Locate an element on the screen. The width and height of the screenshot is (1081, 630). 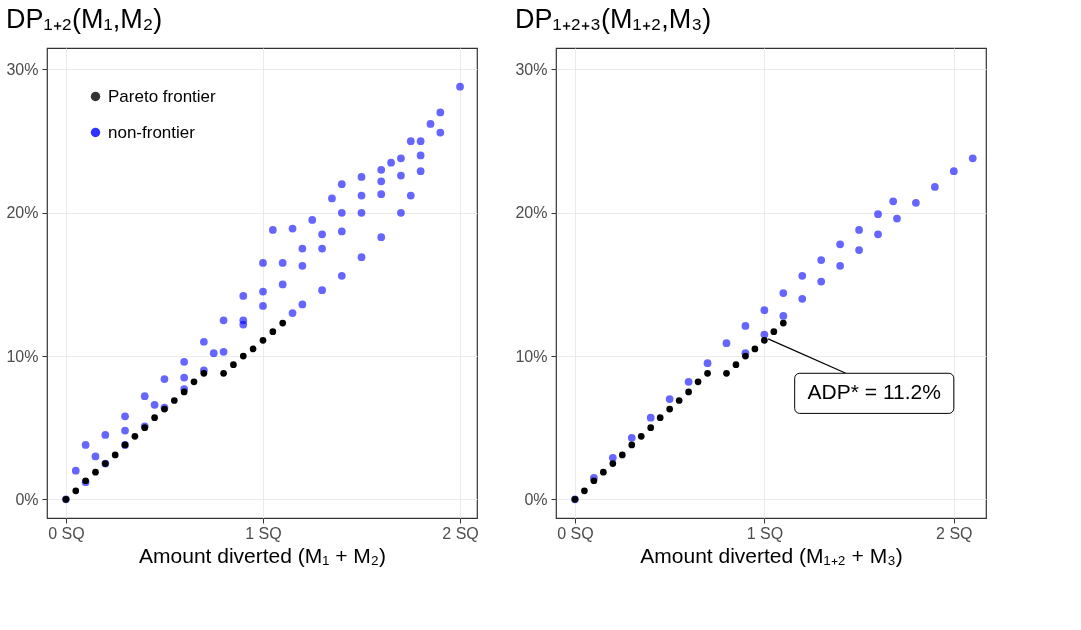
annotation: ADP* = 11.2% is located at coordinates (874, 392).